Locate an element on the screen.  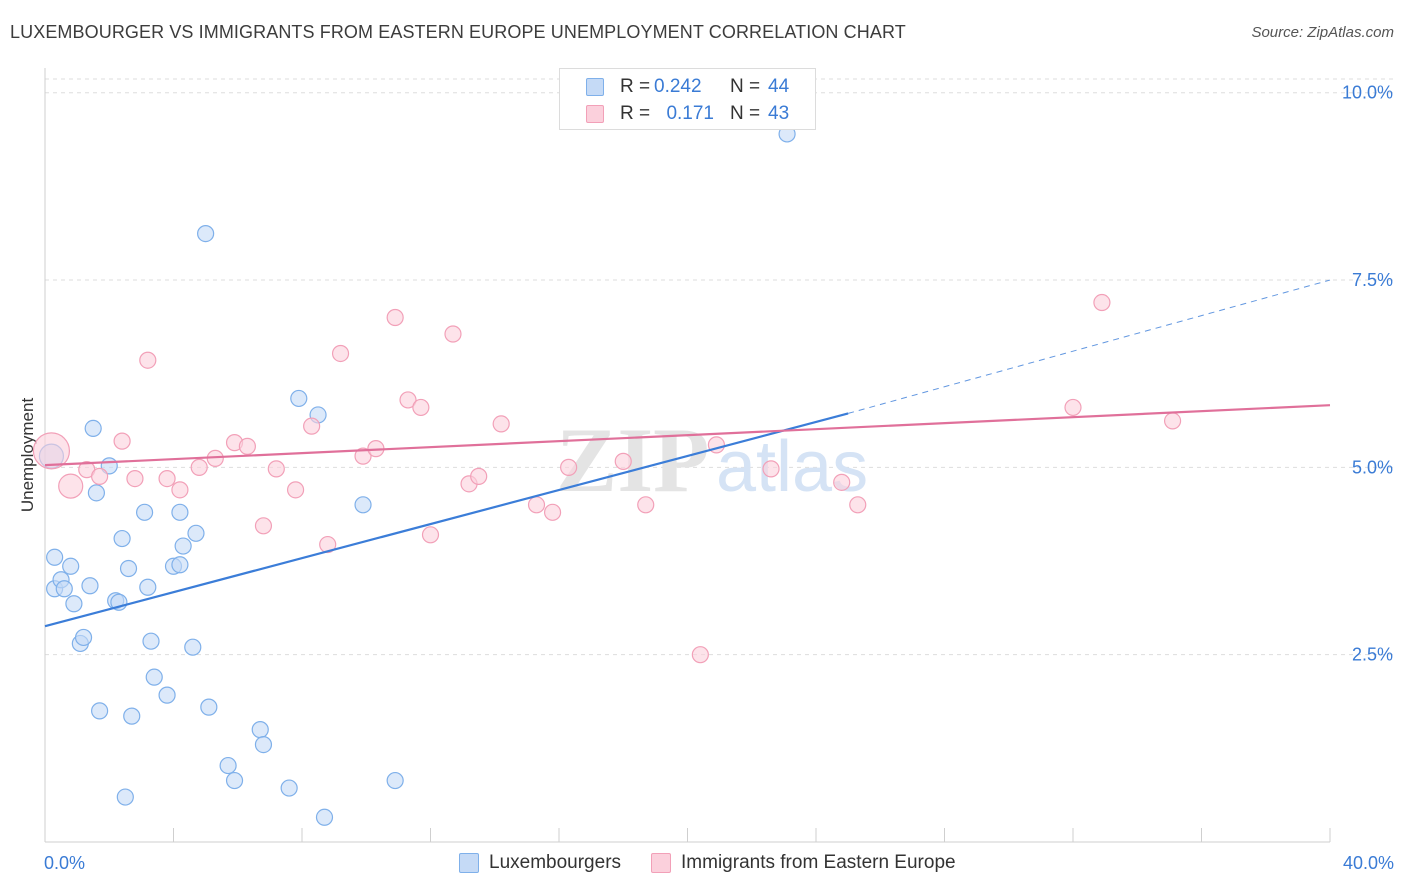
legend-item-immigrants: Immigrants from Eastern Europe is located at coordinates (803, 863).